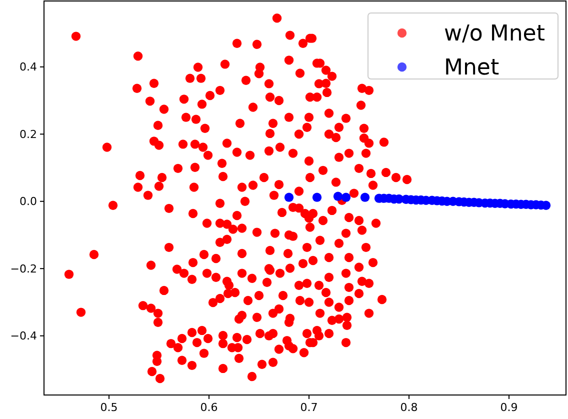 Image resolution: width=568 pixels, height=419 pixels. What do you see at coordinates (509, 407) in the screenshot?
I see `x-tick-label: 0.9` at bounding box center [509, 407].